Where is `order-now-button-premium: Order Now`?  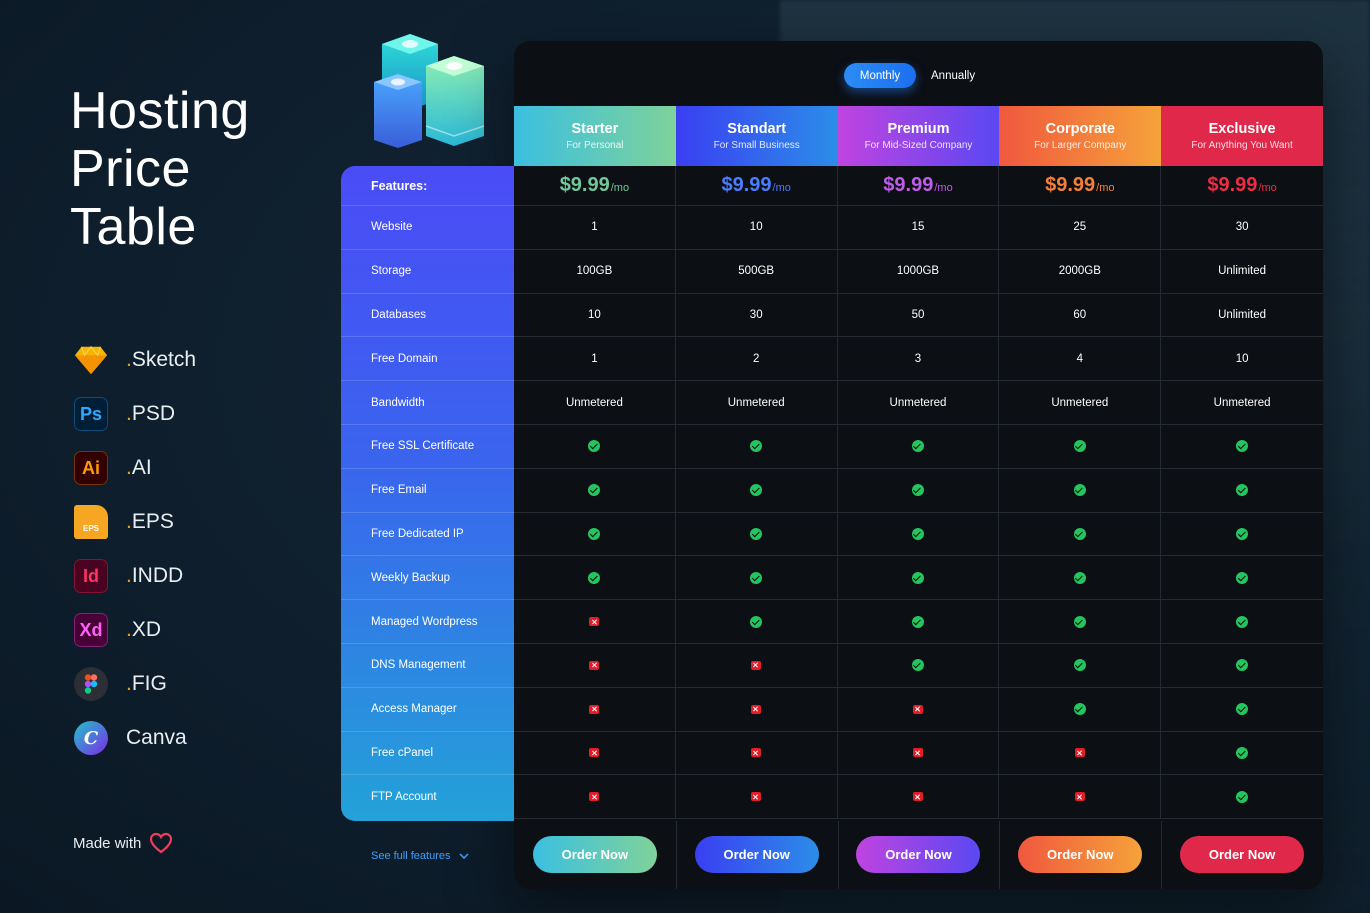 order-now-button-premium: Order Now is located at coordinates (918, 854).